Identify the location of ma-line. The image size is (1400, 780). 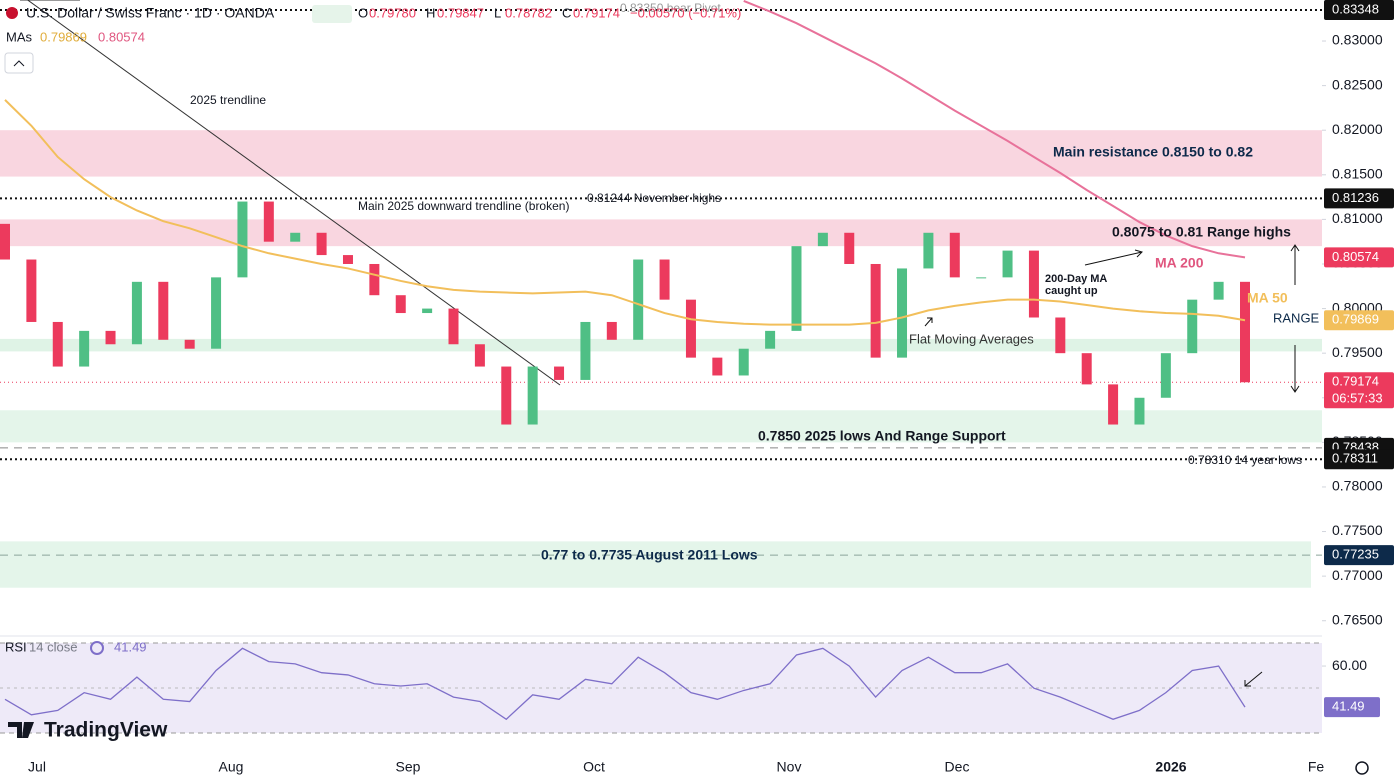
(994, 129).